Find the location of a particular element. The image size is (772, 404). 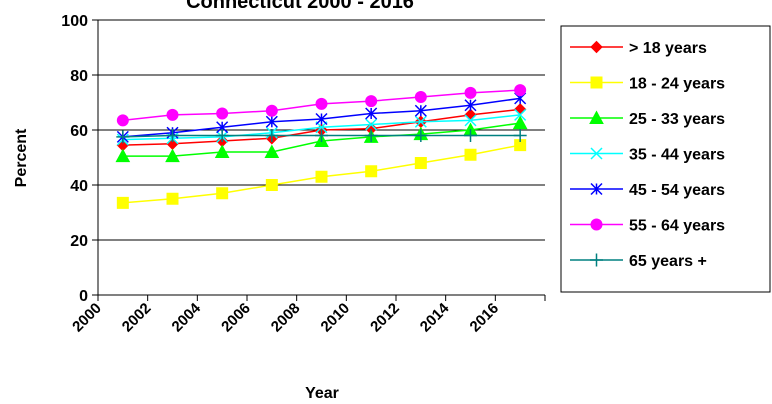

y-tick-label-0: 0 is located at coordinates (83, 296).